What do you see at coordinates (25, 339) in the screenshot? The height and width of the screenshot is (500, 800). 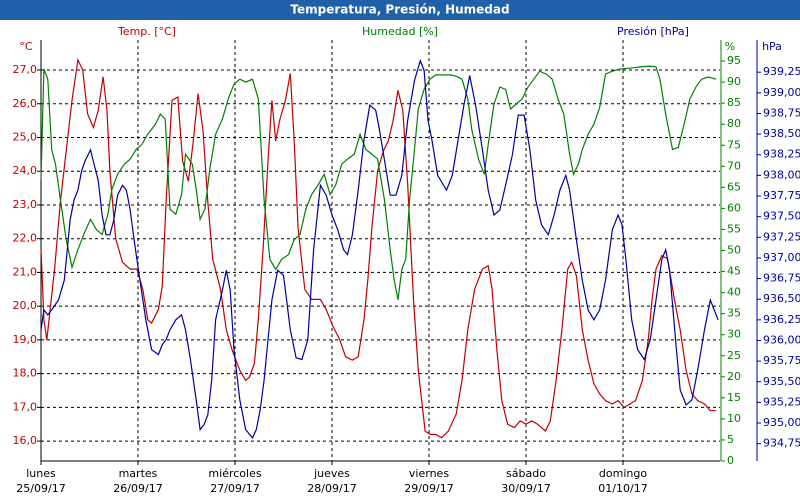 I see `y-tick-label: 19,0` at bounding box center [25, 339].